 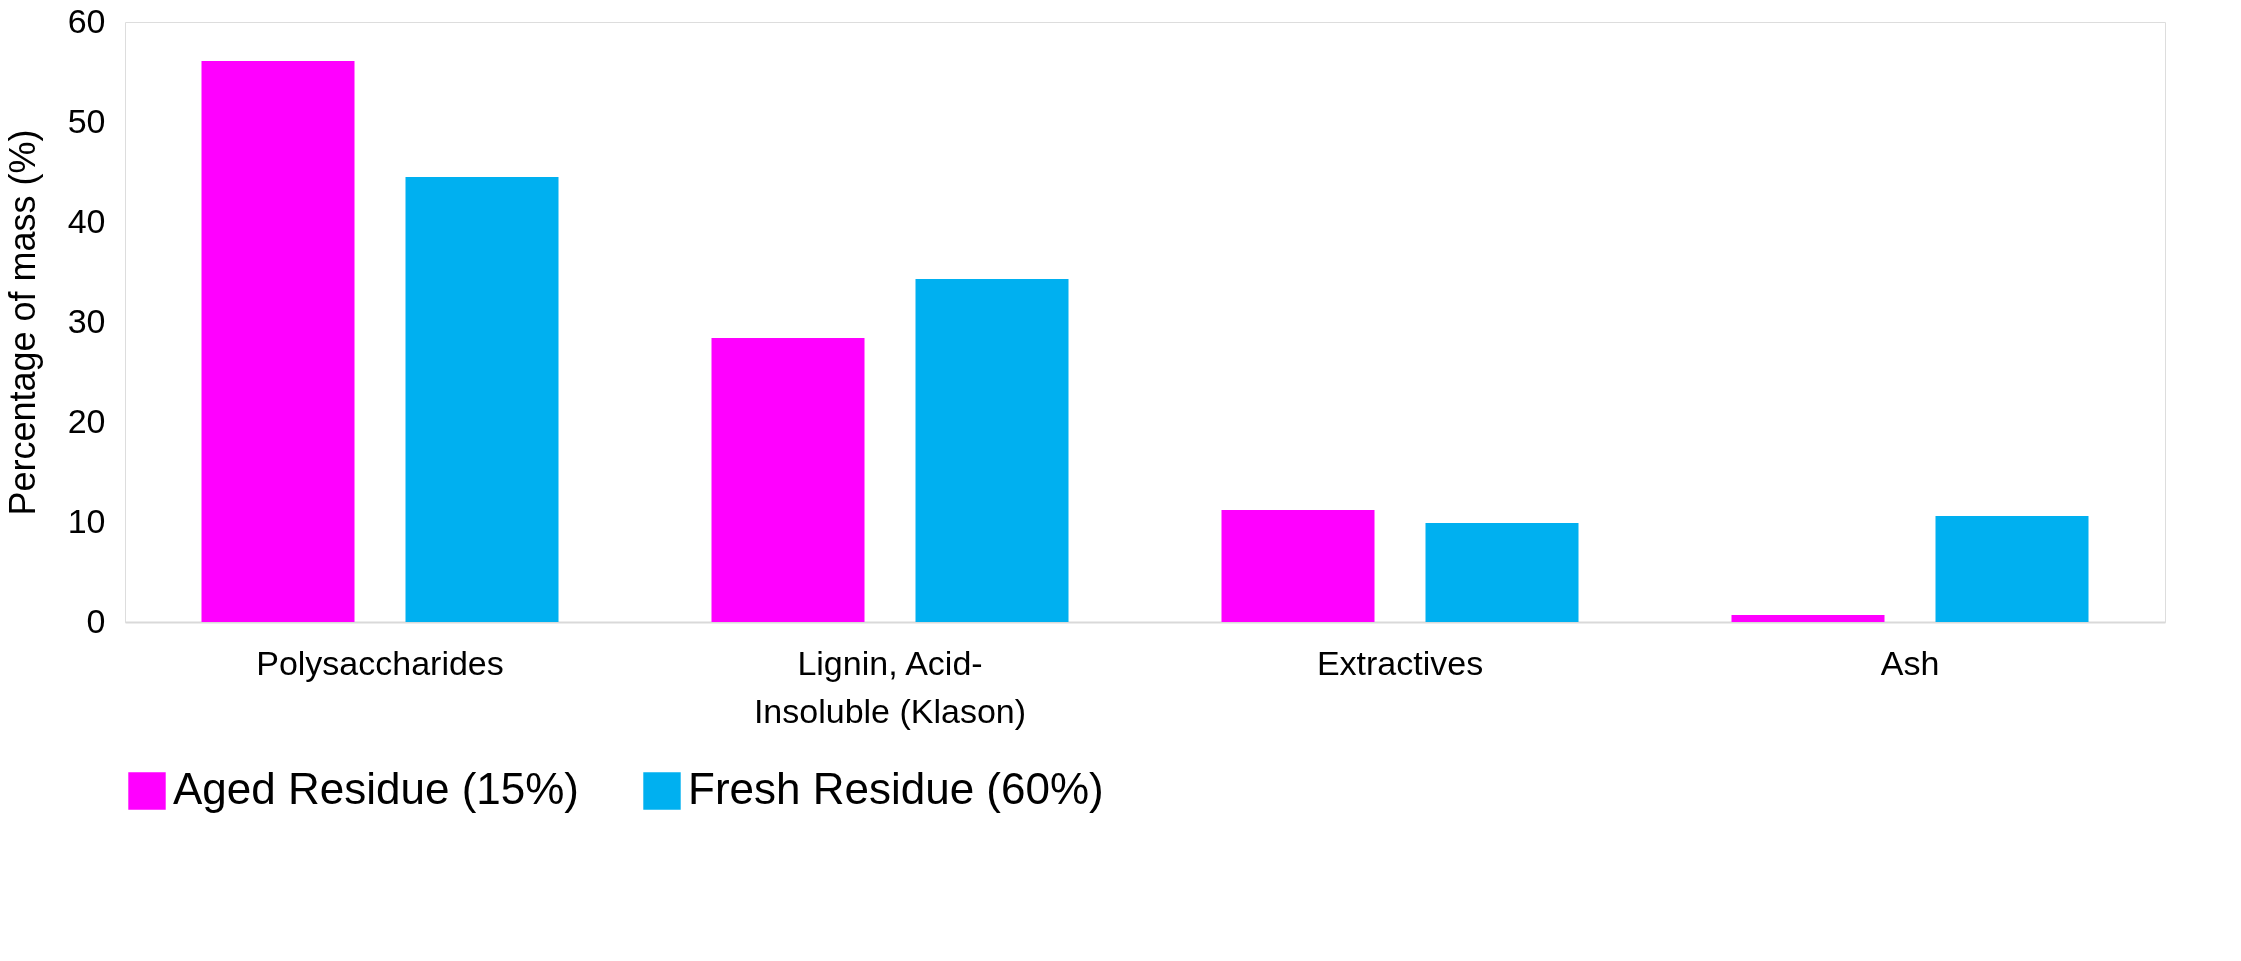 What do you see at coordinates (86, 420) in the screenshot?
I see `y-tick-label: 20` at bounding box center [86, 420].